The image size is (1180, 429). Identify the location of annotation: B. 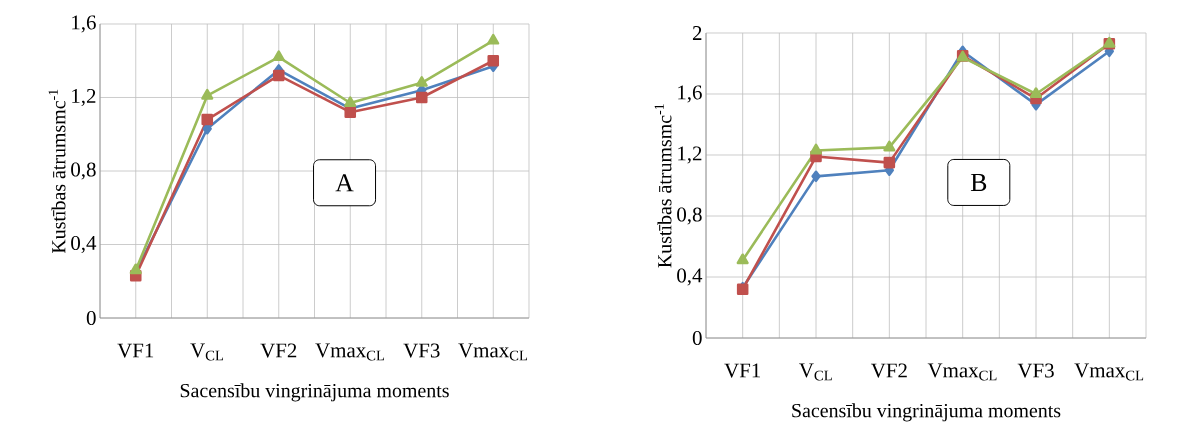
(978, 182).